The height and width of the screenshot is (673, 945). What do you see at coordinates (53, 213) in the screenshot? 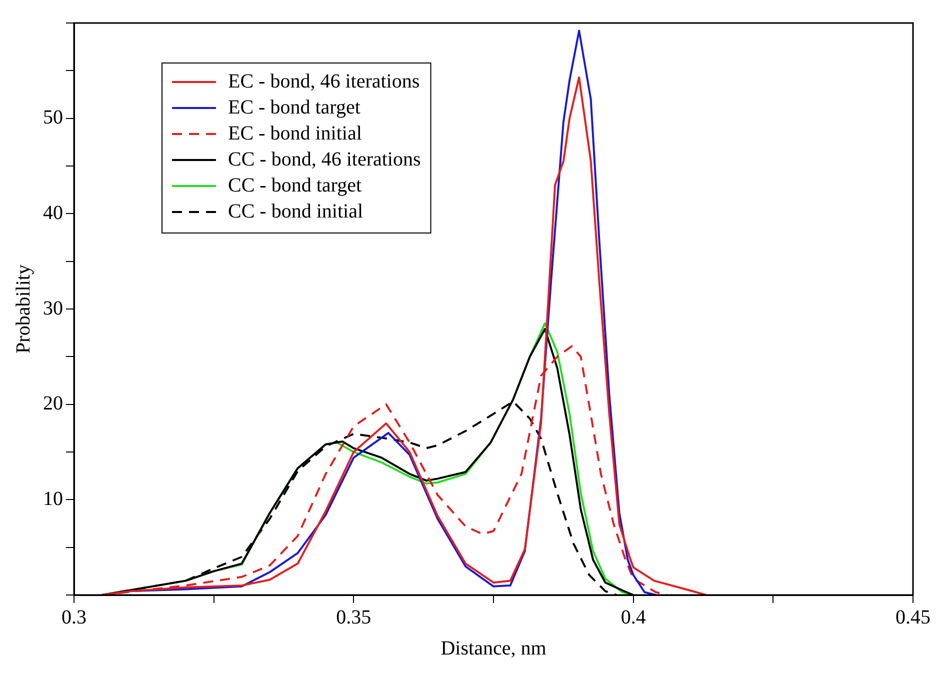
I see `y-tick-label: 40` at bounding box center [53, 213].